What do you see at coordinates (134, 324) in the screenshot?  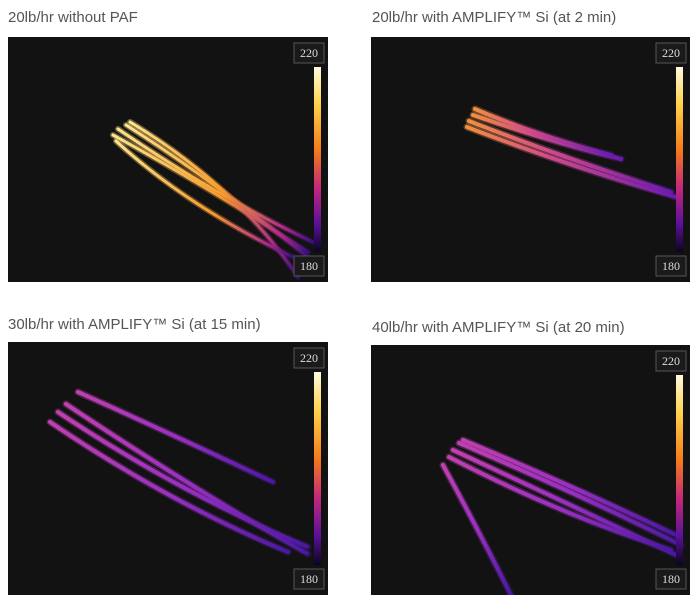 I see `panel-caption: 30lb/hr with AMPLIFY™ Si (at 15 min)` at bounding box center [134, 324].